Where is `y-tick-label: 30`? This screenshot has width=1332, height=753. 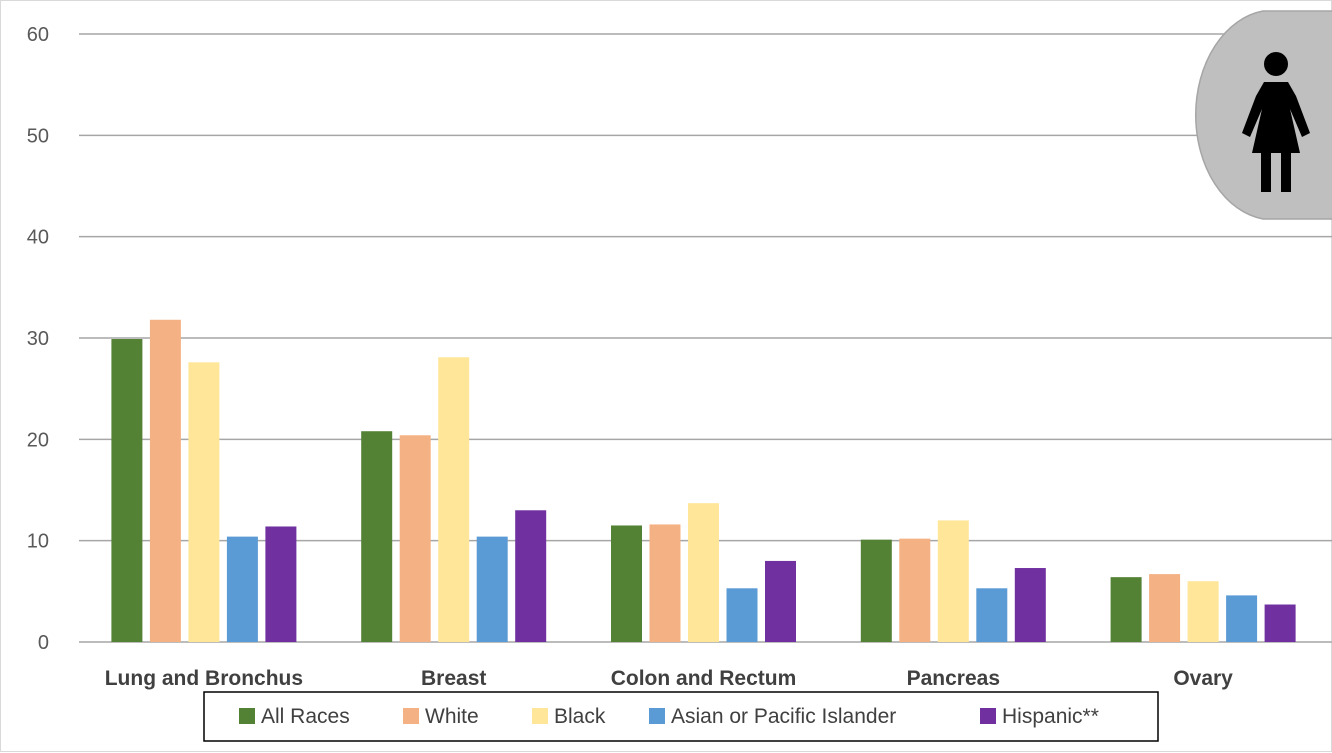 y-tick-label: 30 is located at coordinates (38, 339).